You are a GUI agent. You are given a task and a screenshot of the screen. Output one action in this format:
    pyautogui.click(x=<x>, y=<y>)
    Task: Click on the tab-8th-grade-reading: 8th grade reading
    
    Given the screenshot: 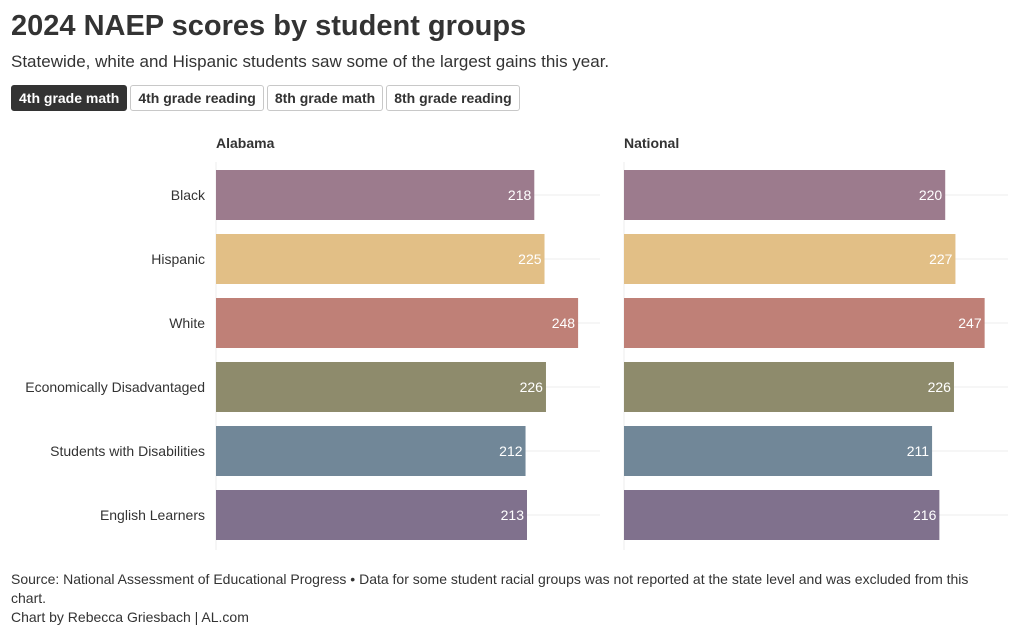 What is the action you would take?
    pyautogui.click(x=453, y=98)
    